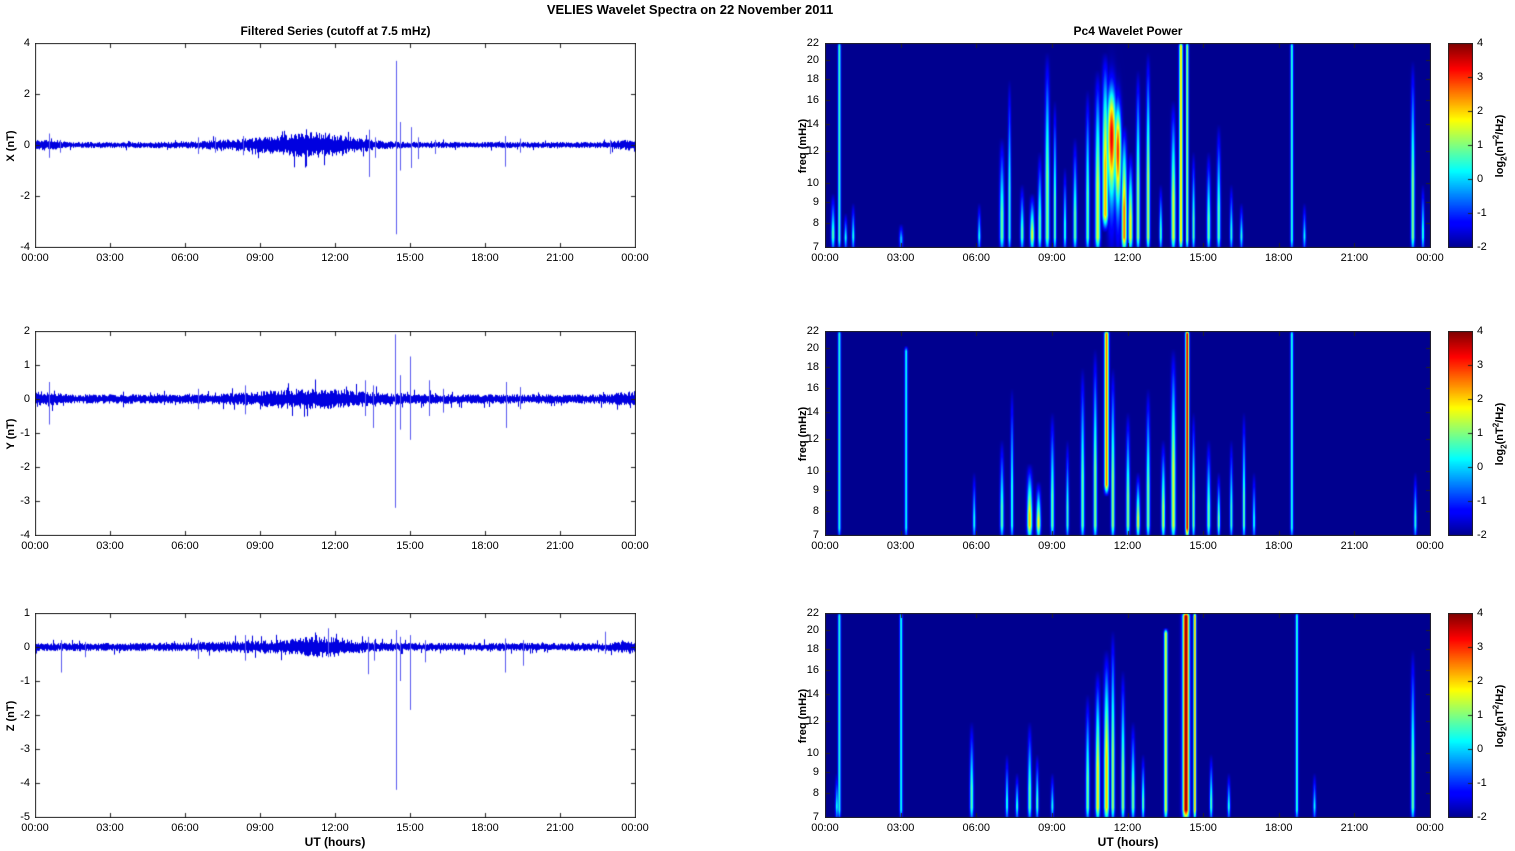  What do you see at coordinates (335, 433) in the screenshot?
I see `timeseries-y-plot` at bounding box center [335, 433].